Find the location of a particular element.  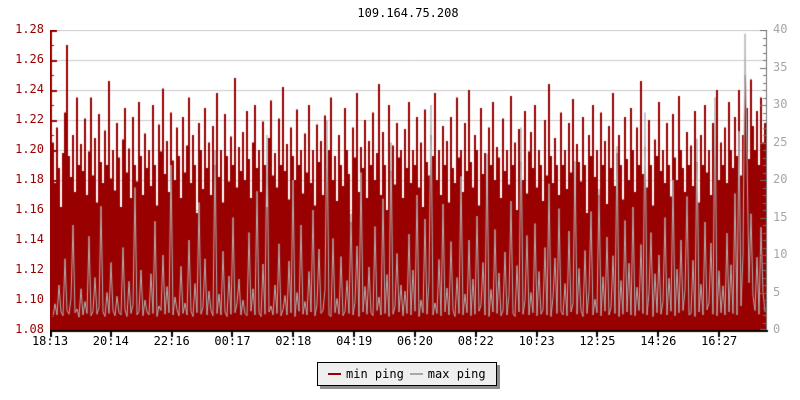

x-tick-label: 16:27 is located at coordinates (719, 341).